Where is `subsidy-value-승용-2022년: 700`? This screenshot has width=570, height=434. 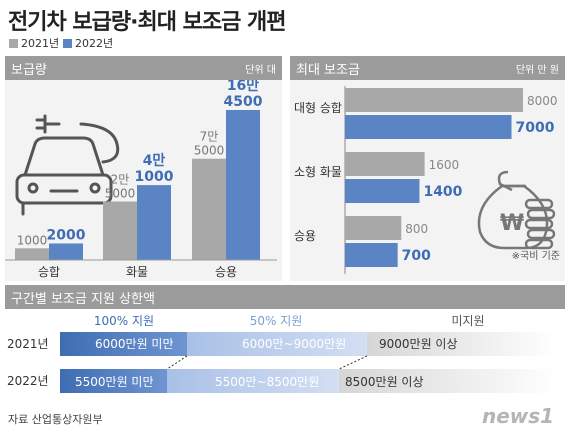 subsidy-value-승용-2022년: 700 is located at coordinates (416, 256).